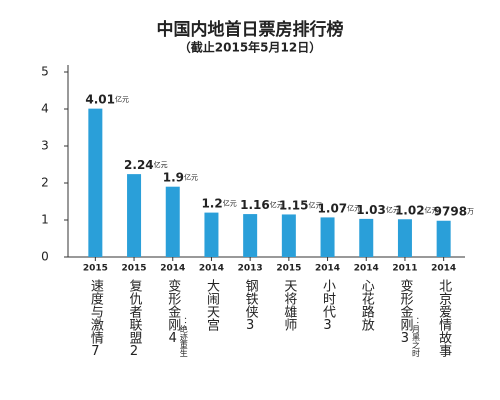  What do you see at coordinates (45, 257) in the screenshot?
I see `y-tick-label: 0` at bounding box center [45, 257].